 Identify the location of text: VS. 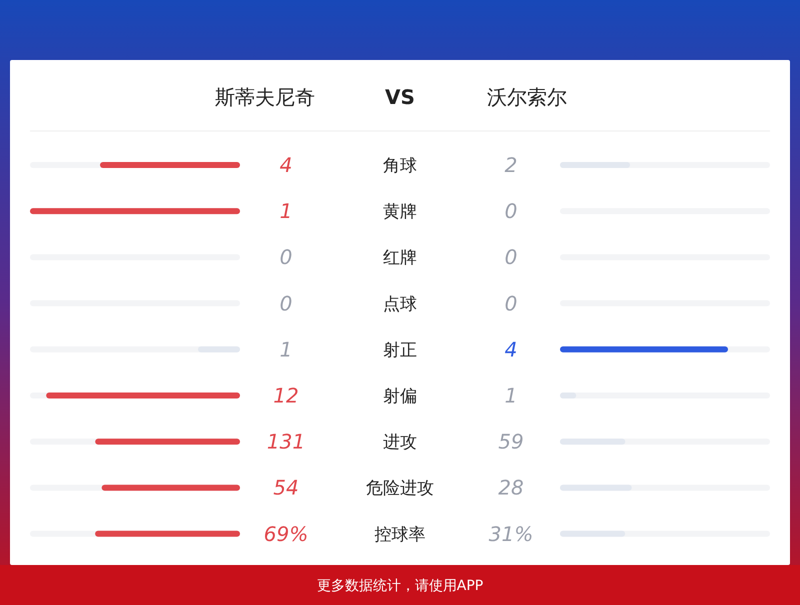
(400, 97).